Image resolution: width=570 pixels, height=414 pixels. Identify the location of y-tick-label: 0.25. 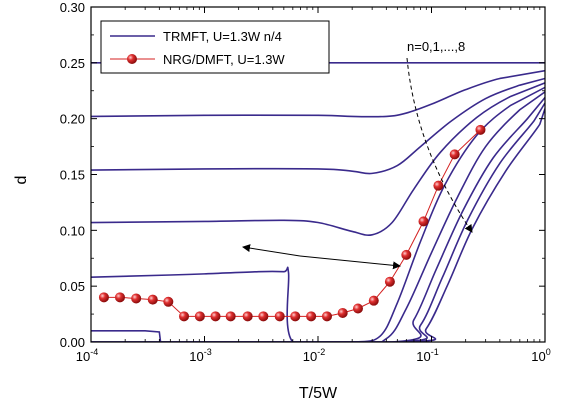
(72, 63).